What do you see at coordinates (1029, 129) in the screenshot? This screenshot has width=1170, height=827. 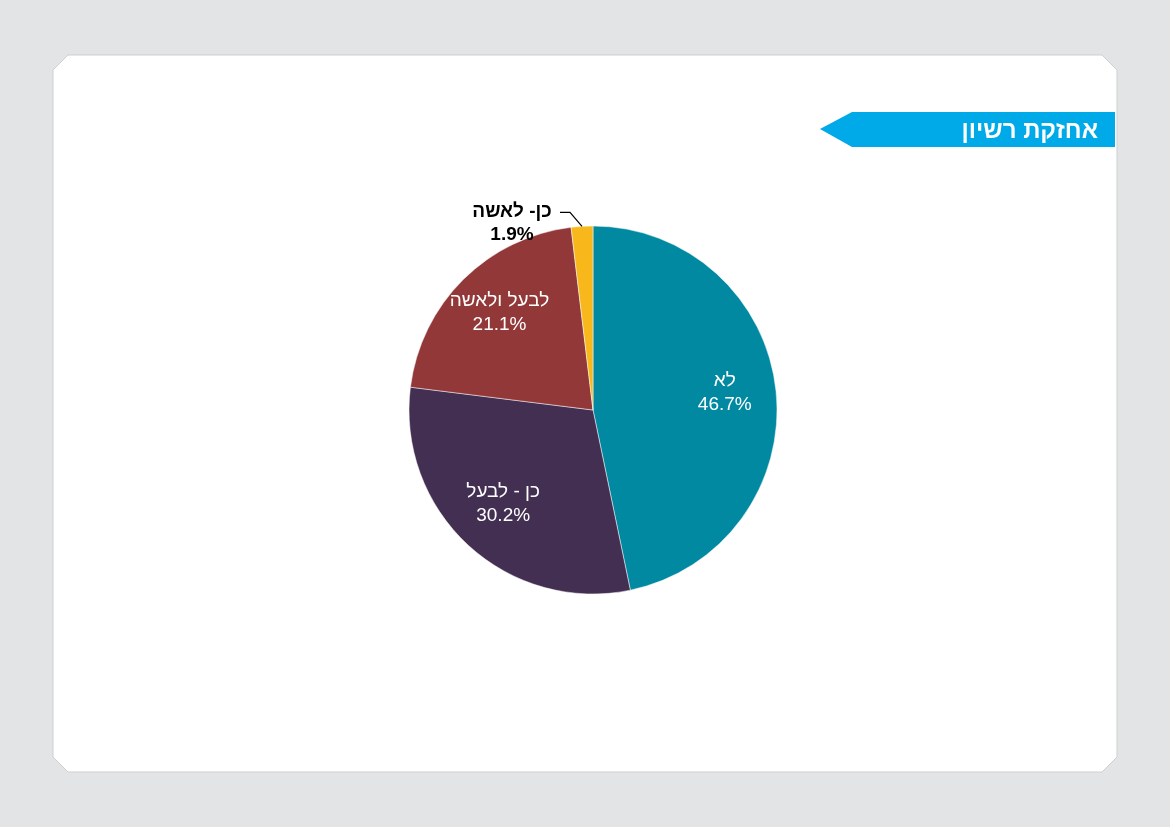 I see `text: אחזקת רשיון` at bounding box center [1029, 129].